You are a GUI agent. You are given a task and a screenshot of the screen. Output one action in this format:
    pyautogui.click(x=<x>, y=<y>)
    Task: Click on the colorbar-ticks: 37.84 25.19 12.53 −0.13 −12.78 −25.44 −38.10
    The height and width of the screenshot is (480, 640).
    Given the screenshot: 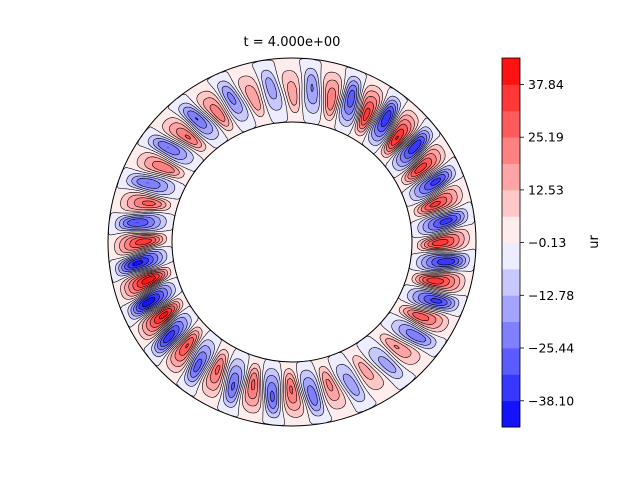 What is the action you would take?
    pyautogui.click(x=547, y=242)
    